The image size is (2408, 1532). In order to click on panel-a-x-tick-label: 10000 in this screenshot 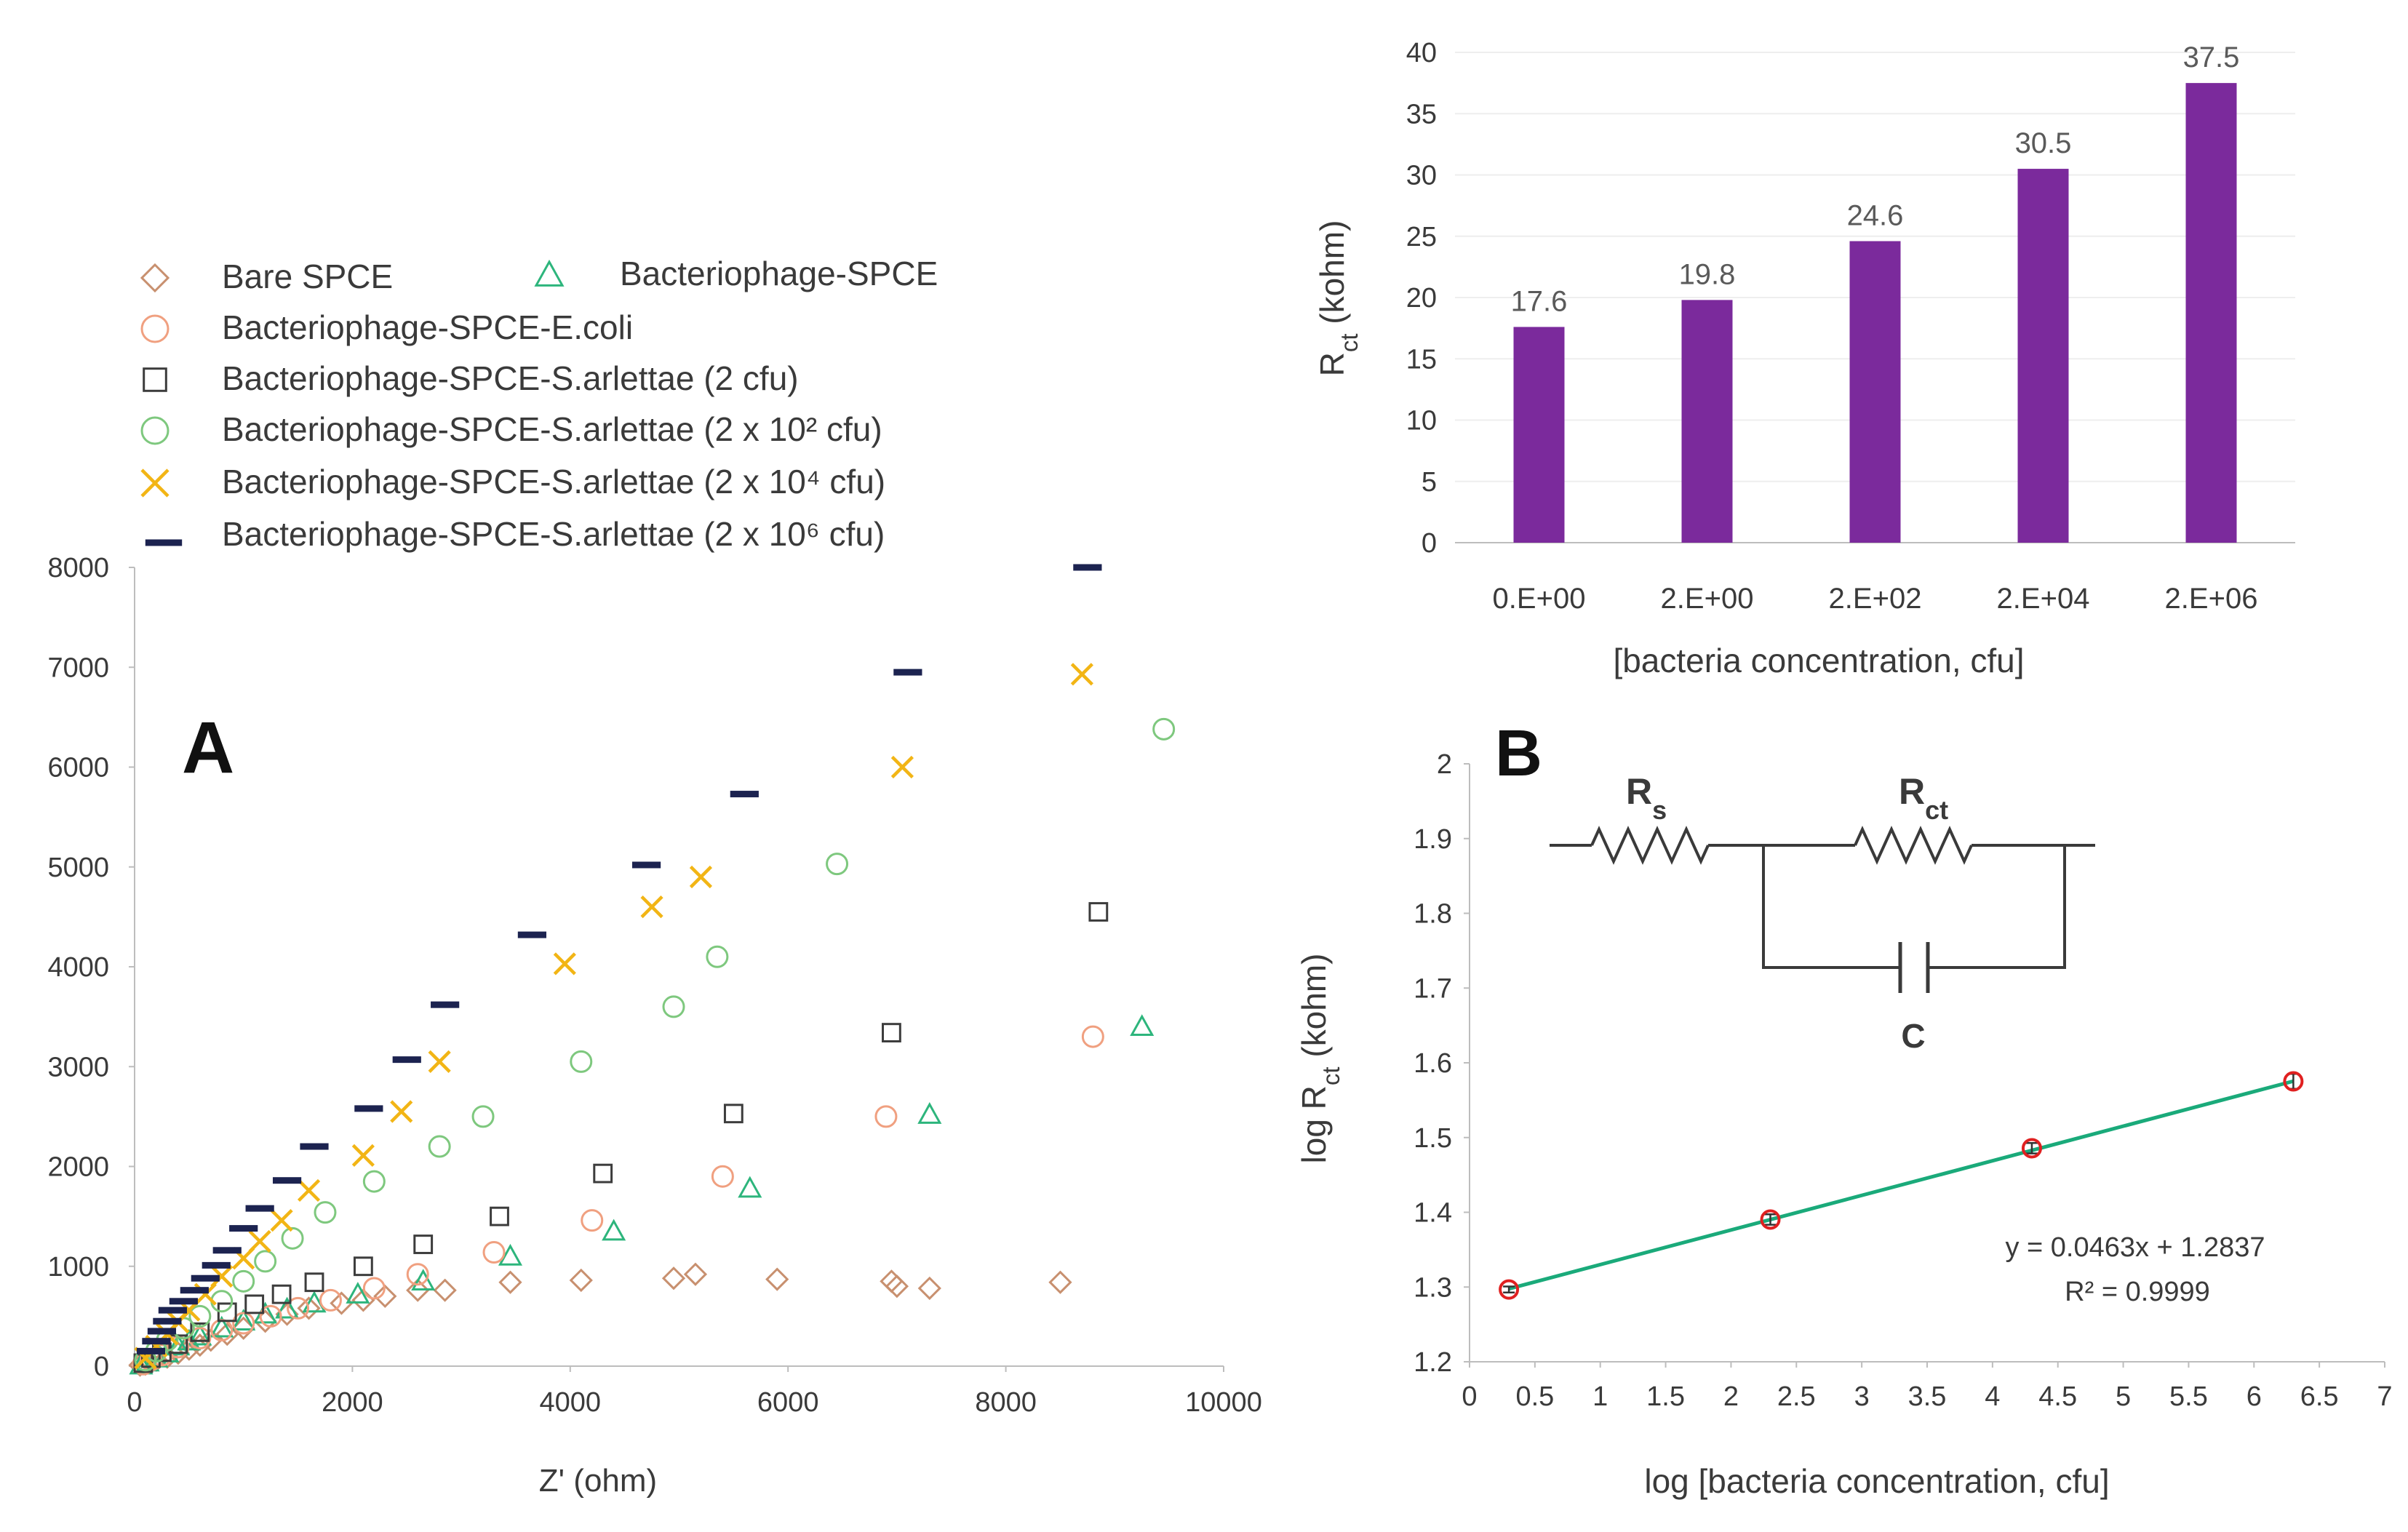, I will do `click(1223, 1402)`.